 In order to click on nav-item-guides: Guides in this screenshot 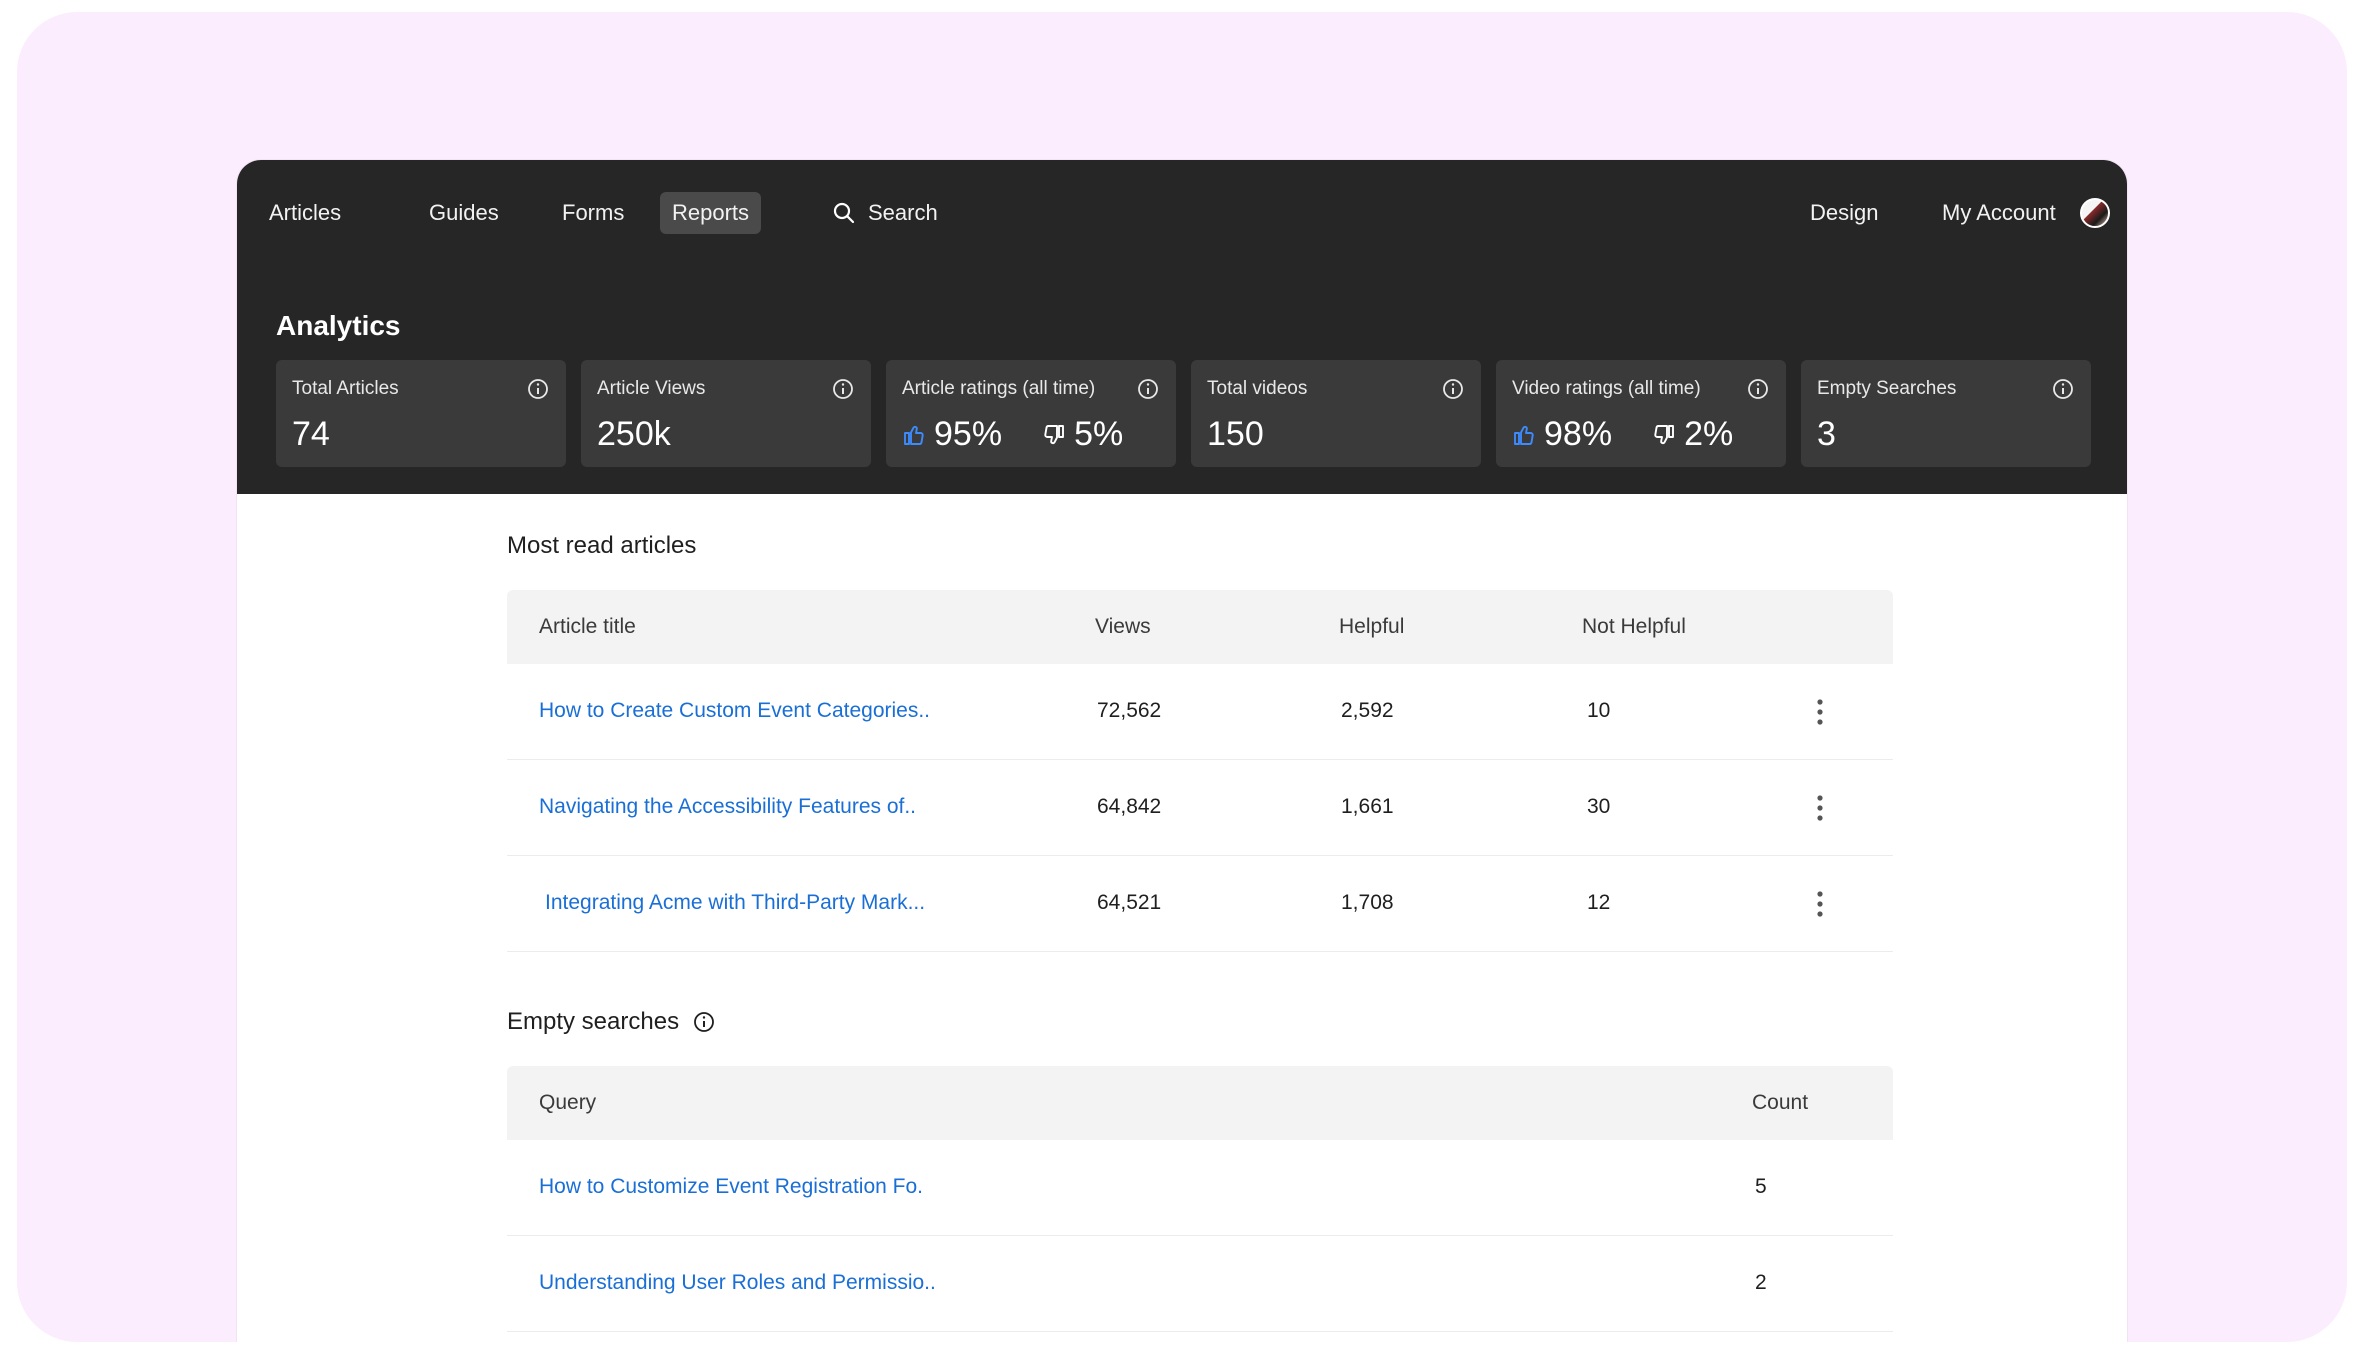, I will do `click(464, 212)`.